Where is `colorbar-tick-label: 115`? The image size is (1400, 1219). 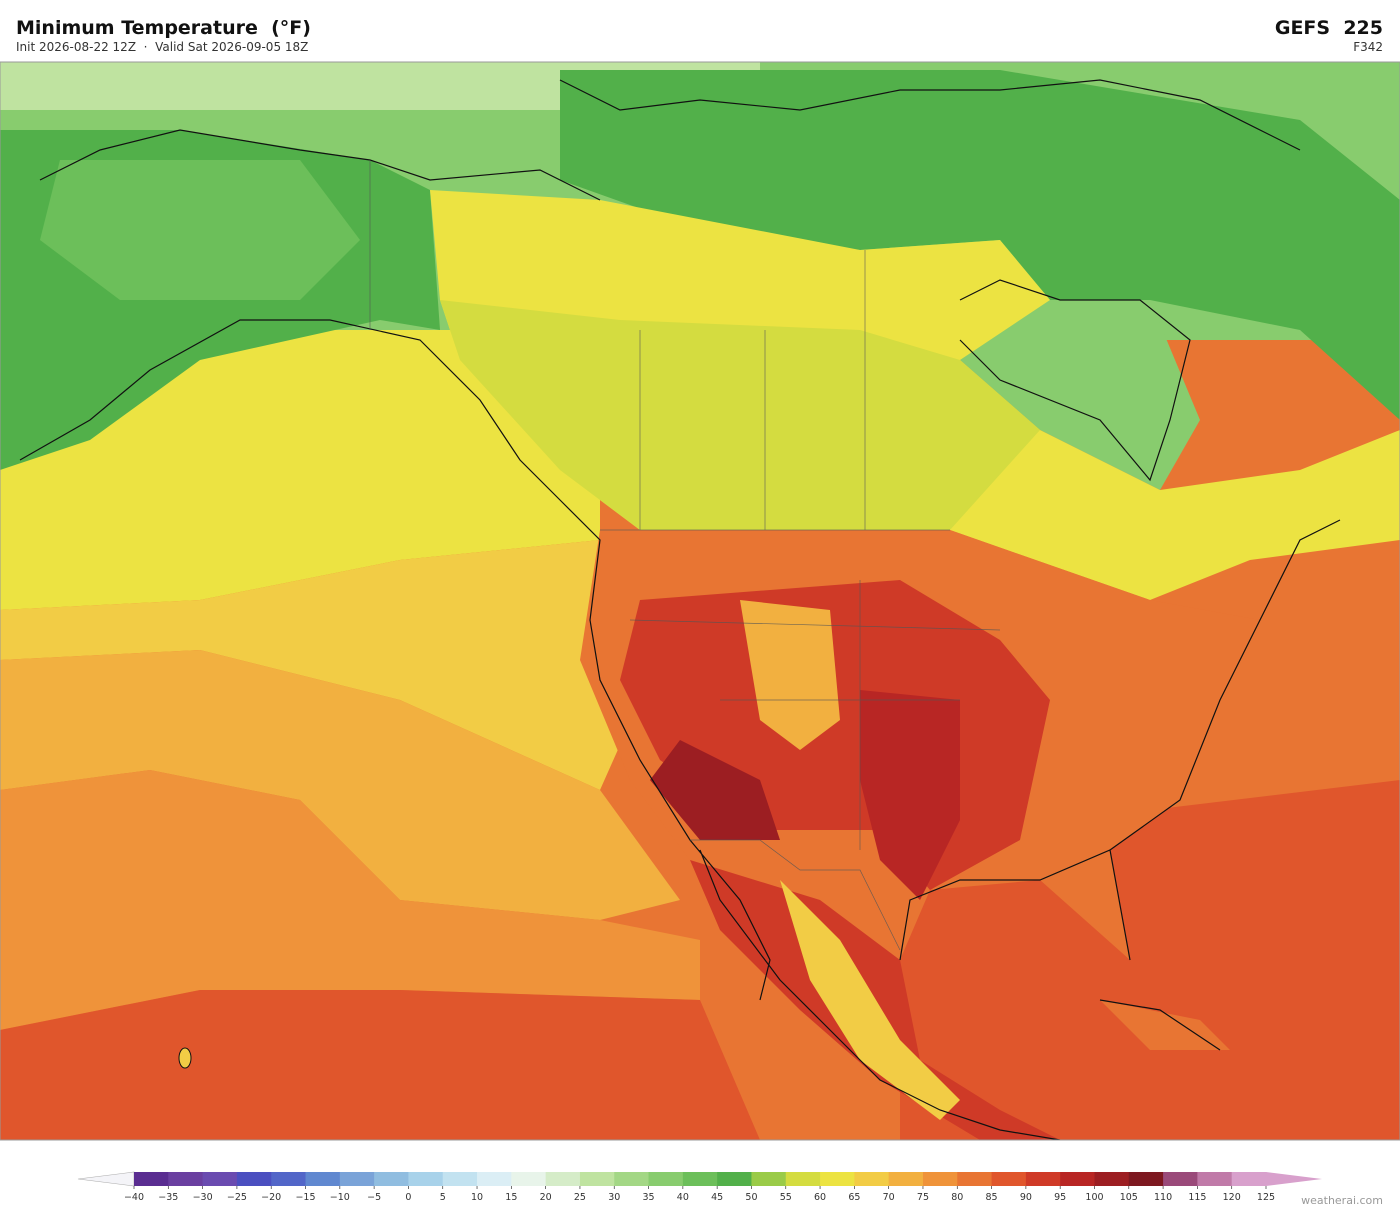
colorbar-tick-label: 115 is located at coordinates (1197, 1197).